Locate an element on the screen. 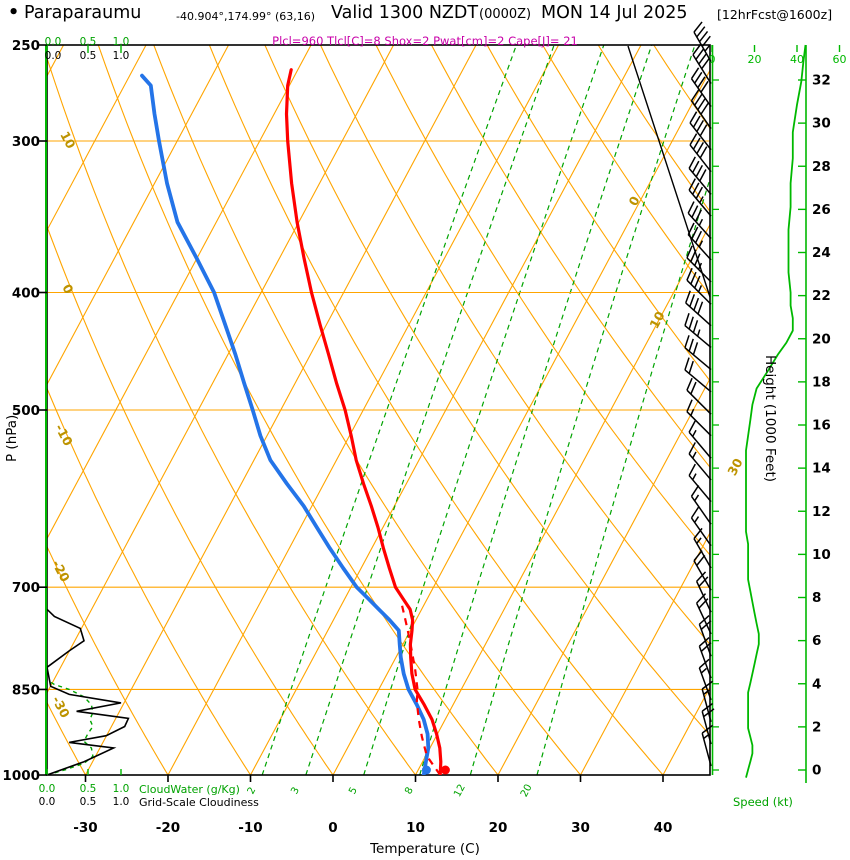 The width and height of the screenshot is (850, 860). station-name: Paraparaumu is located at coordinates (83, 13).